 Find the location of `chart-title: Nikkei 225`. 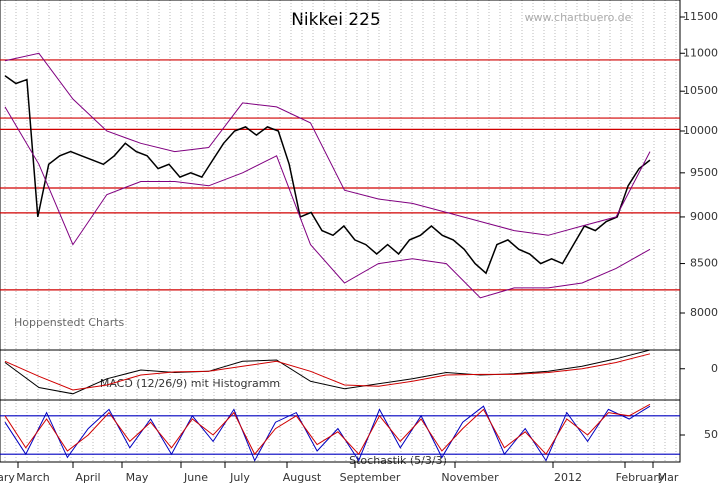

chart-title: Nikkei 225 is located at coordinates (336, 20).